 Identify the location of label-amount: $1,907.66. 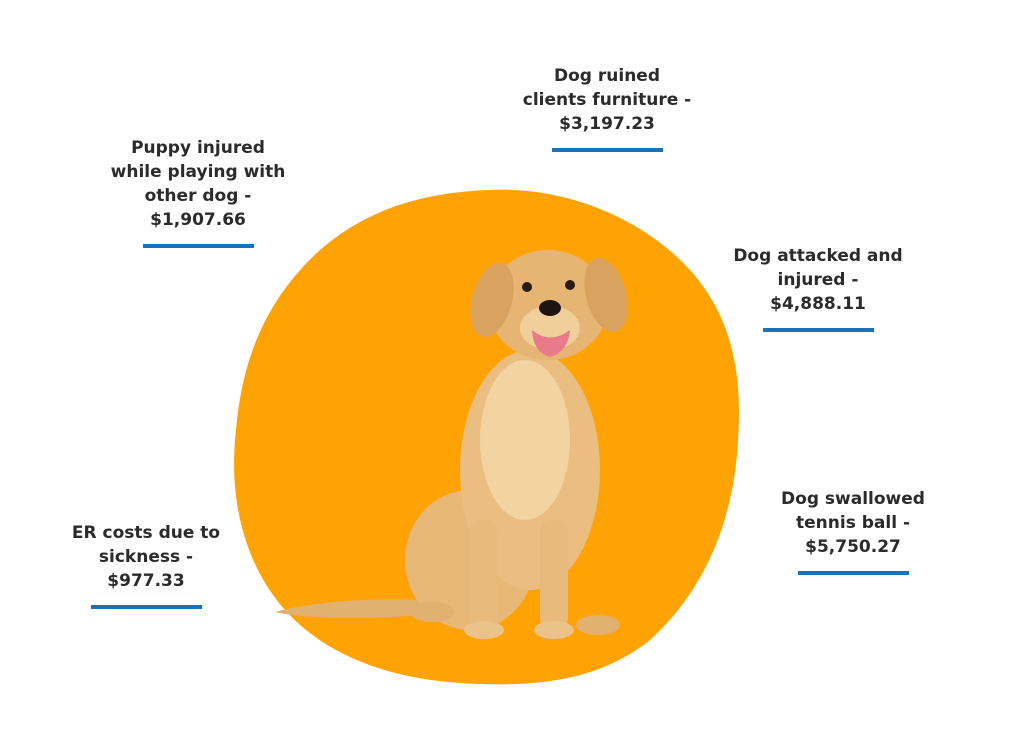
(198, 220).